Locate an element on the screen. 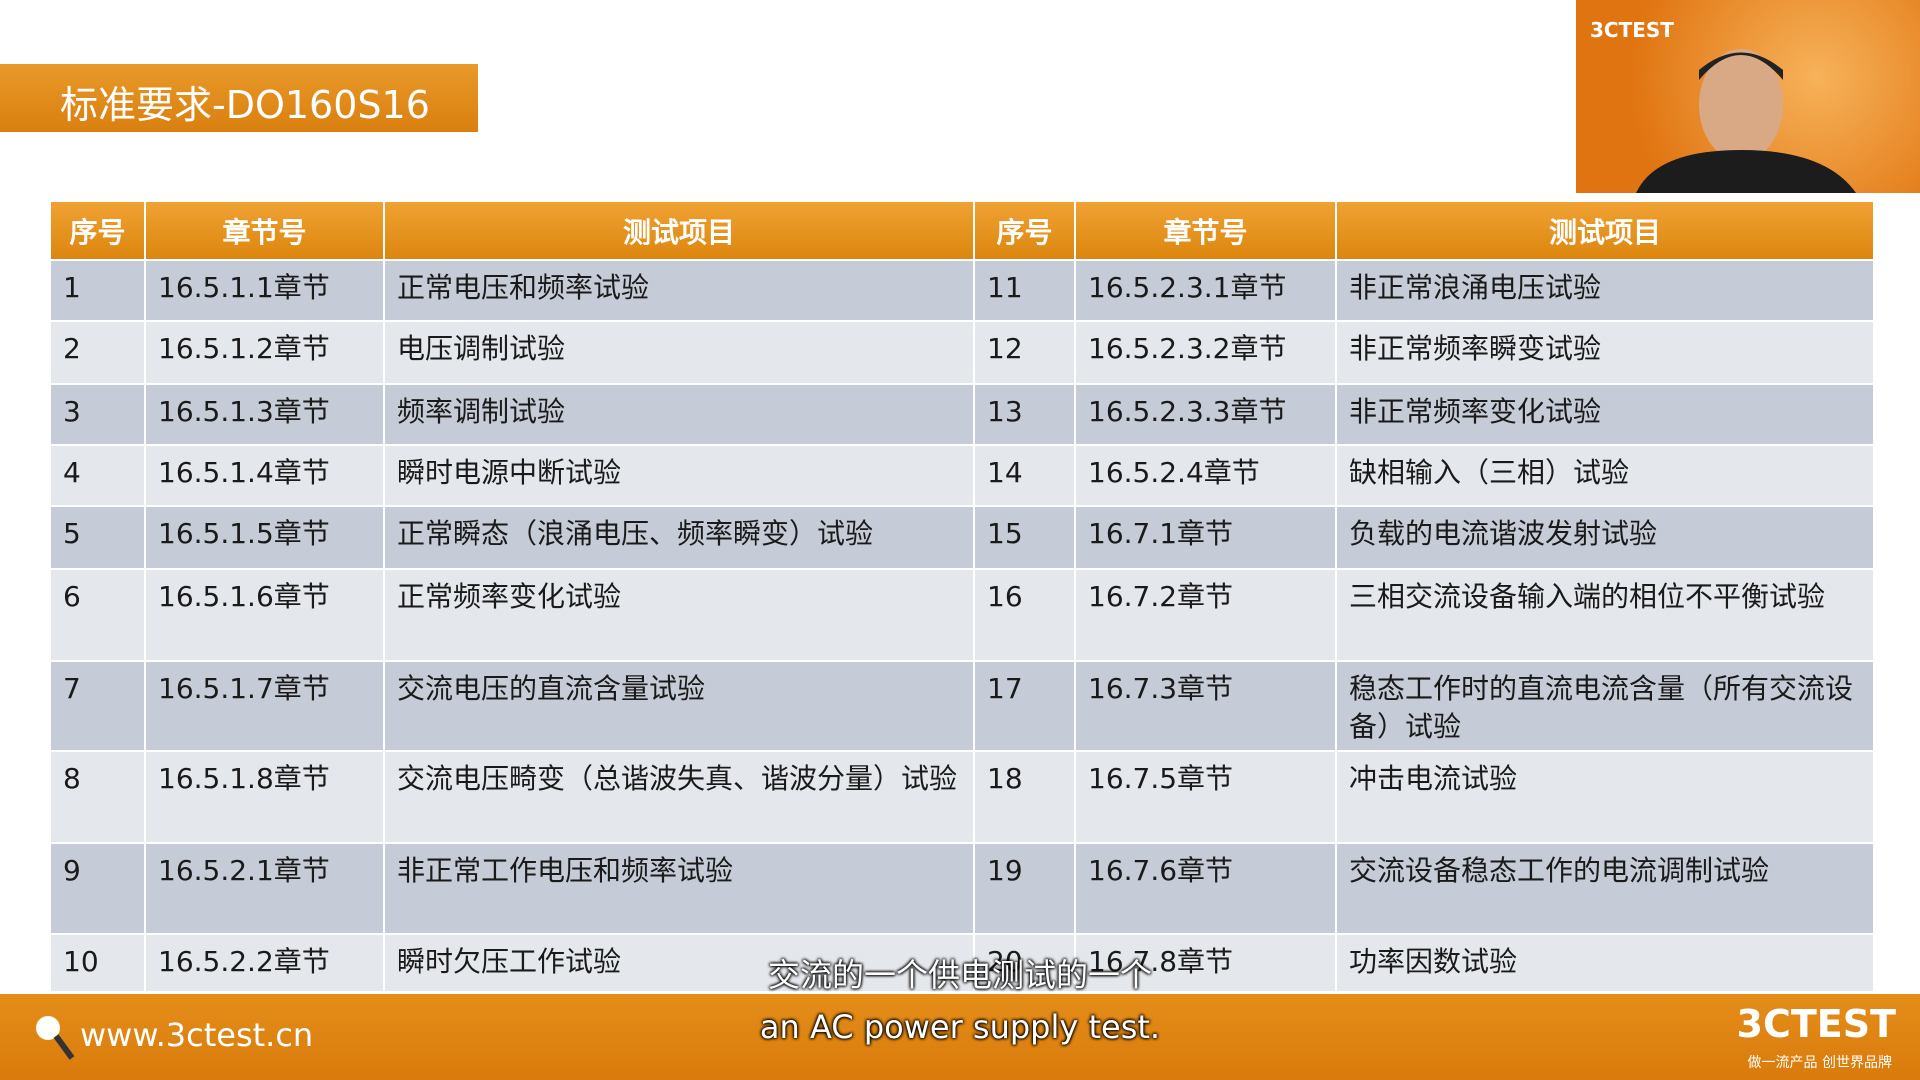 This screenshot has height=1080, width=1920. table-cell: 16.7.8章节 is located at coordinates (1205, 963).